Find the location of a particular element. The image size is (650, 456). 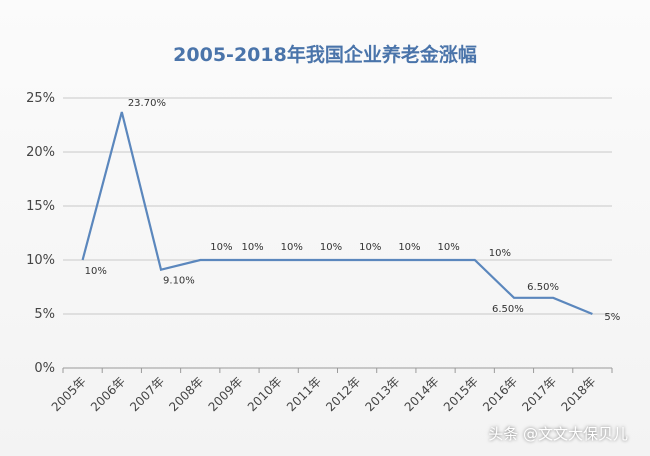

x-tick-label: 2011年 is located at coordinates (304, 394).